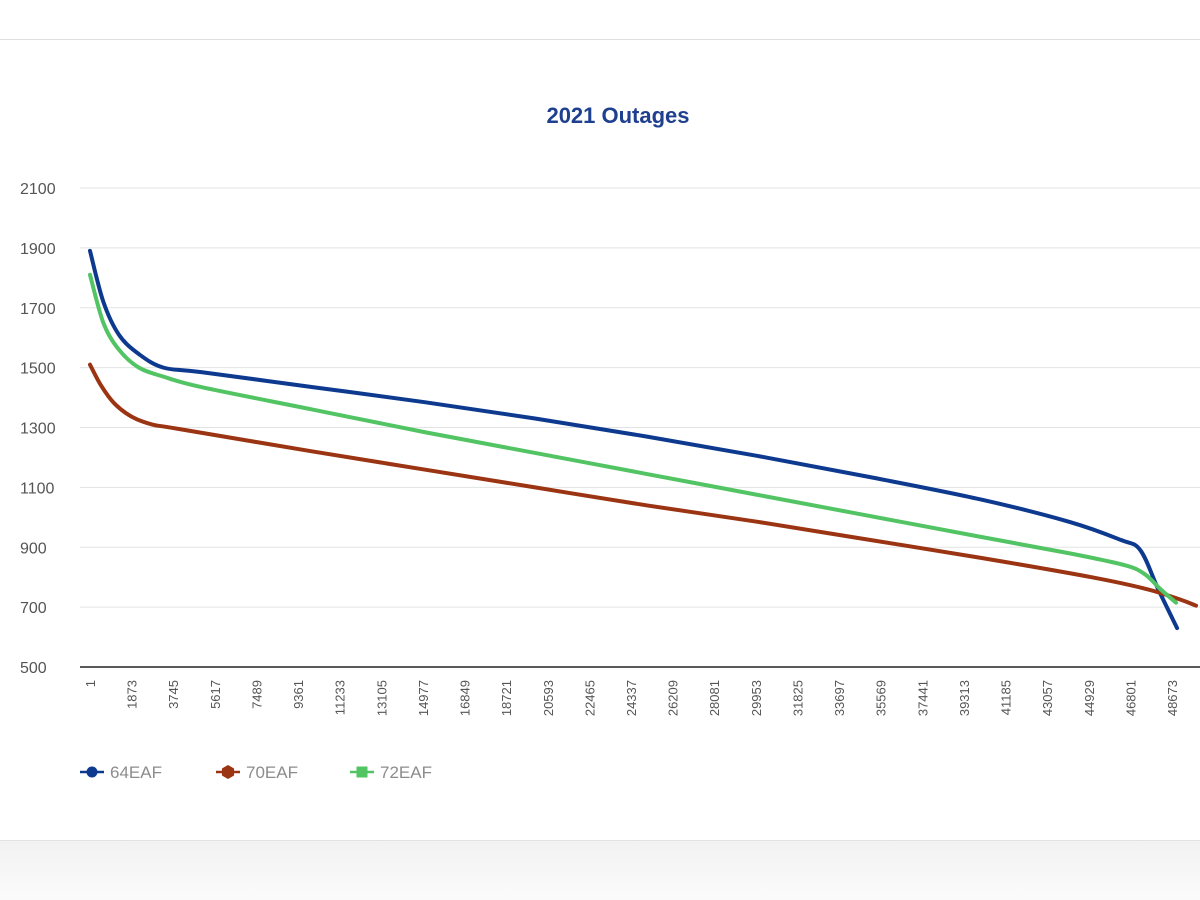 The width and height of the screenshot is (1200, 900). I want to click on x-tick-label: 41185, so click(1006, 697).